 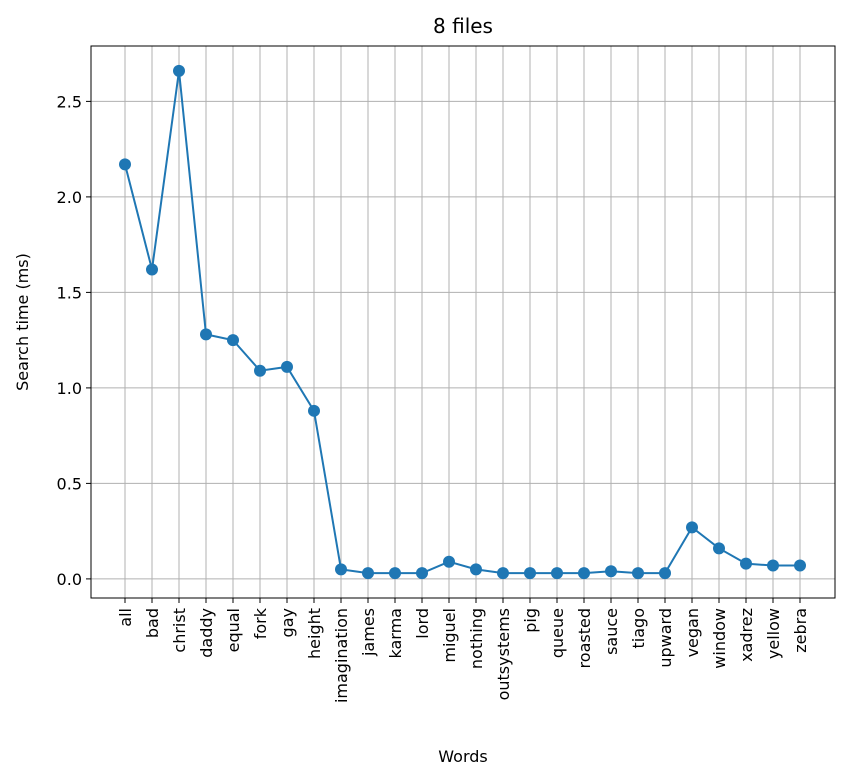 What do you see at coordinates (152, 623) in the screenshot?
I see `x-tick-label: bad` at bounding box center [152, 623].